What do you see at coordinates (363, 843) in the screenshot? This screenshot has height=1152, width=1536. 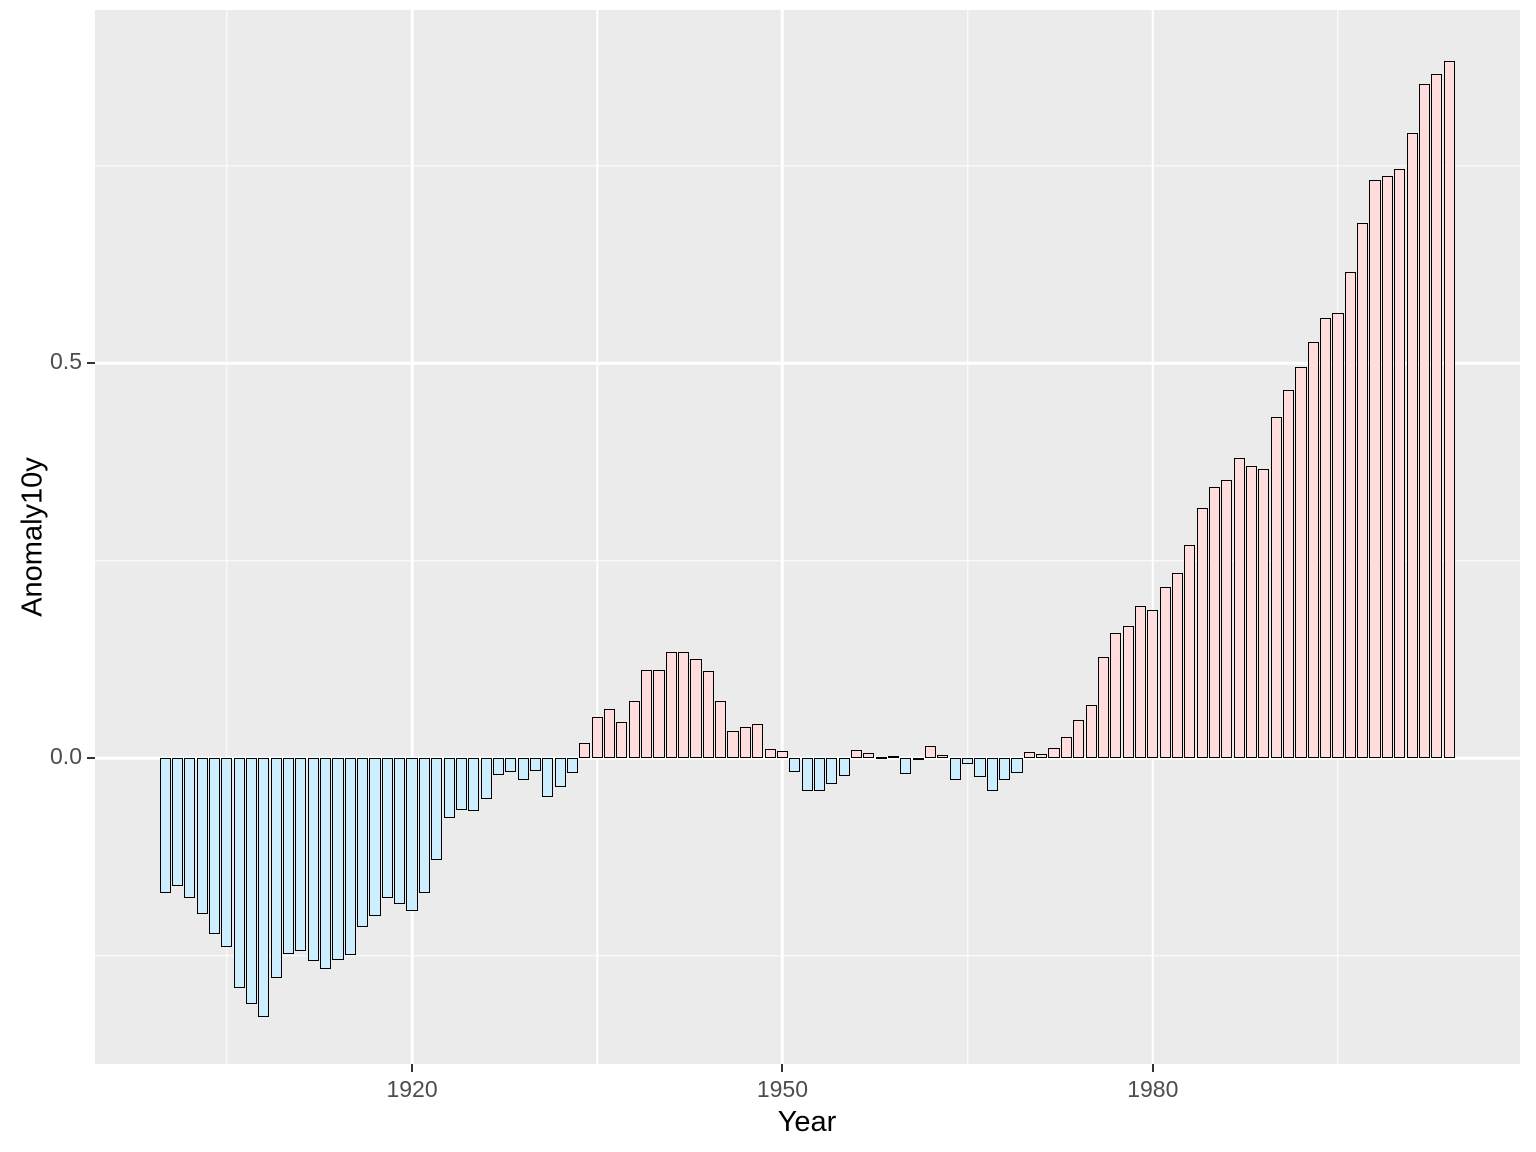 I see `bar-year-1916` at bounding box center [363, 843].